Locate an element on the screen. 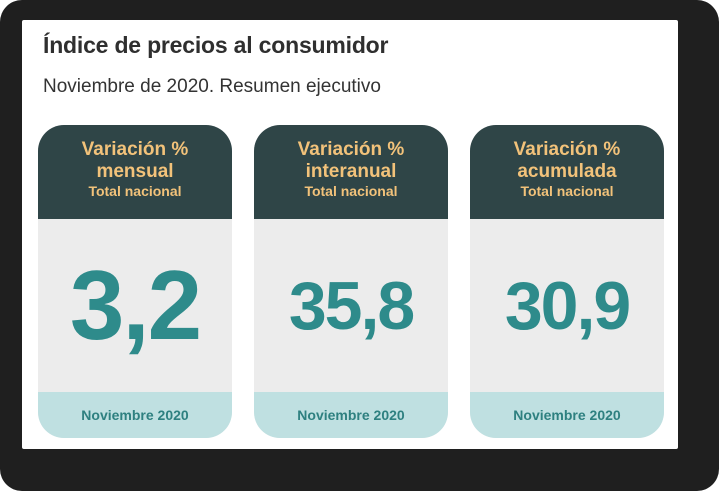  card-header: Variación % acumulada Total nacional is located at coordinates (567, 172).